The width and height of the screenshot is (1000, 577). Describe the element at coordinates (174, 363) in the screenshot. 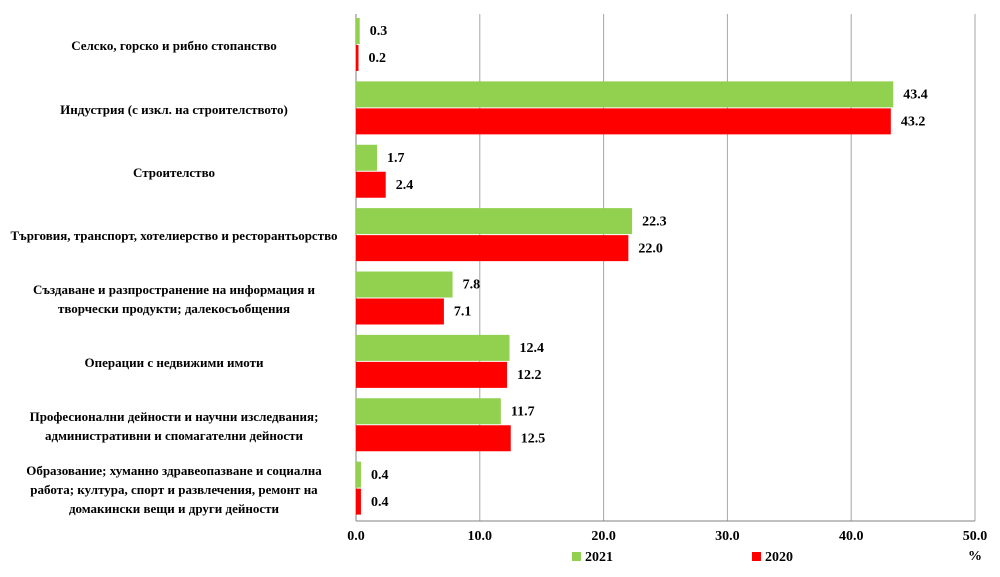

I see `category-label: Операции с недвижими имоти` at that location.